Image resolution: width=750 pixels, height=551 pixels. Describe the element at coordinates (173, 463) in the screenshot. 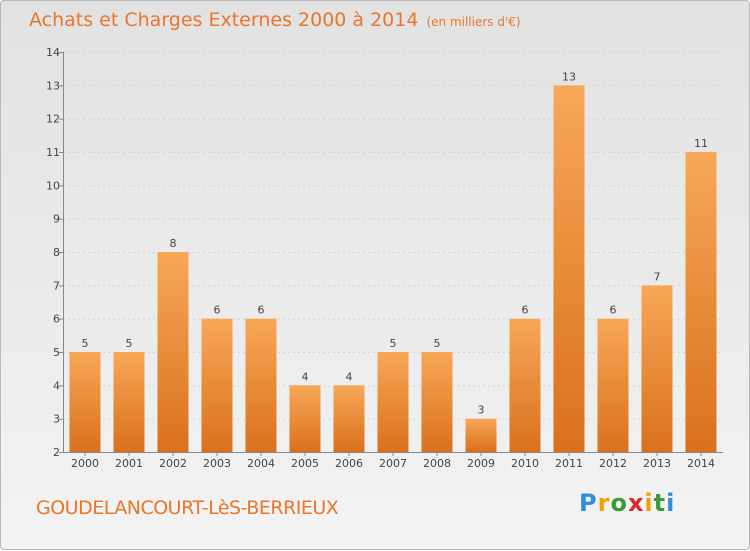

I see `x-tick-label: 2002` at that location.